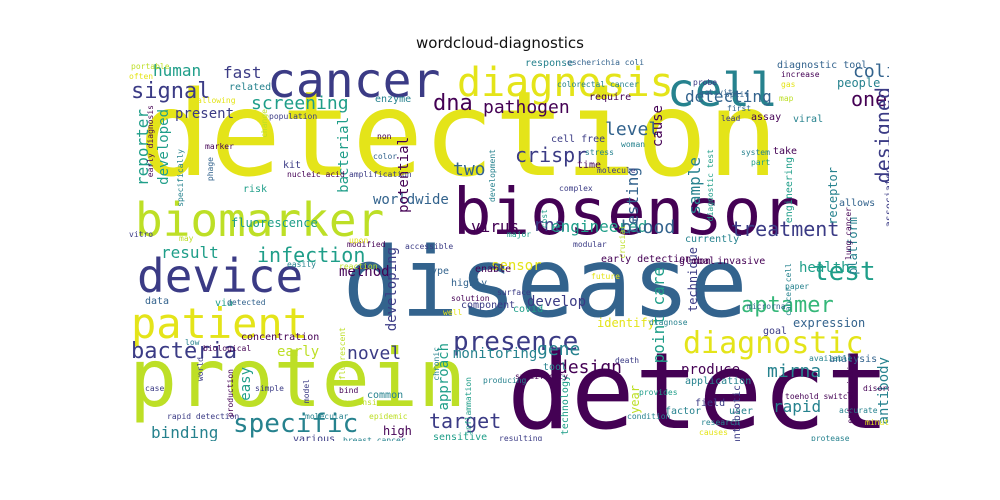 Image resolution: width=1000 pixels, height=500 pixels. What do you see at coordinates (519, 234) in the screenshot?
I see `cloud-word: major` at bounding box center [519, 234].